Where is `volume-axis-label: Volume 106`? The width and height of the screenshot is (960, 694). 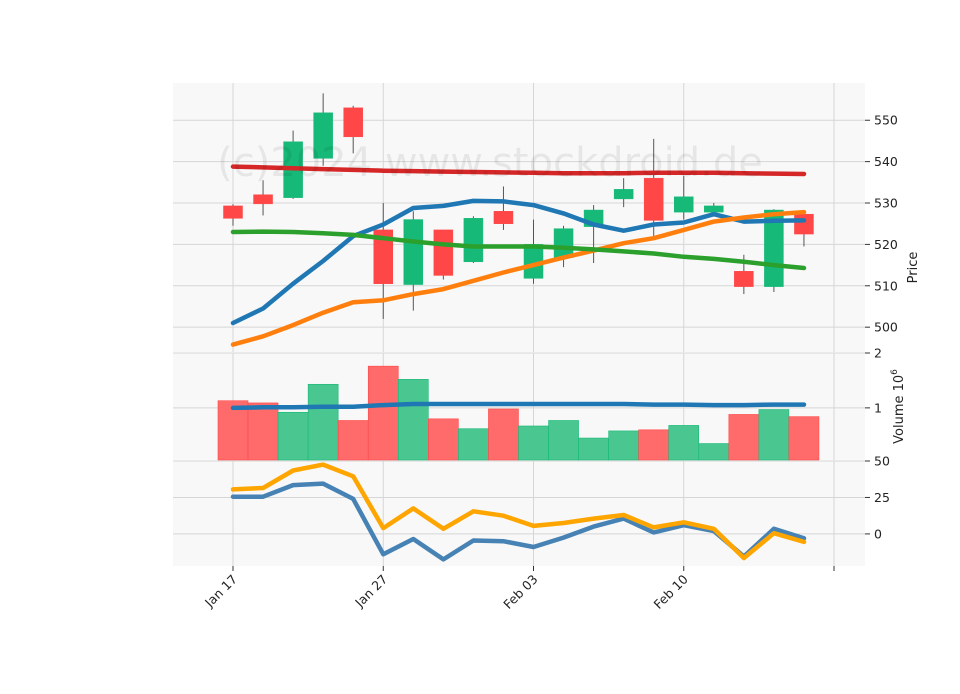 volume-axis-label: Volume 106 is located at coordinates (898, 406).